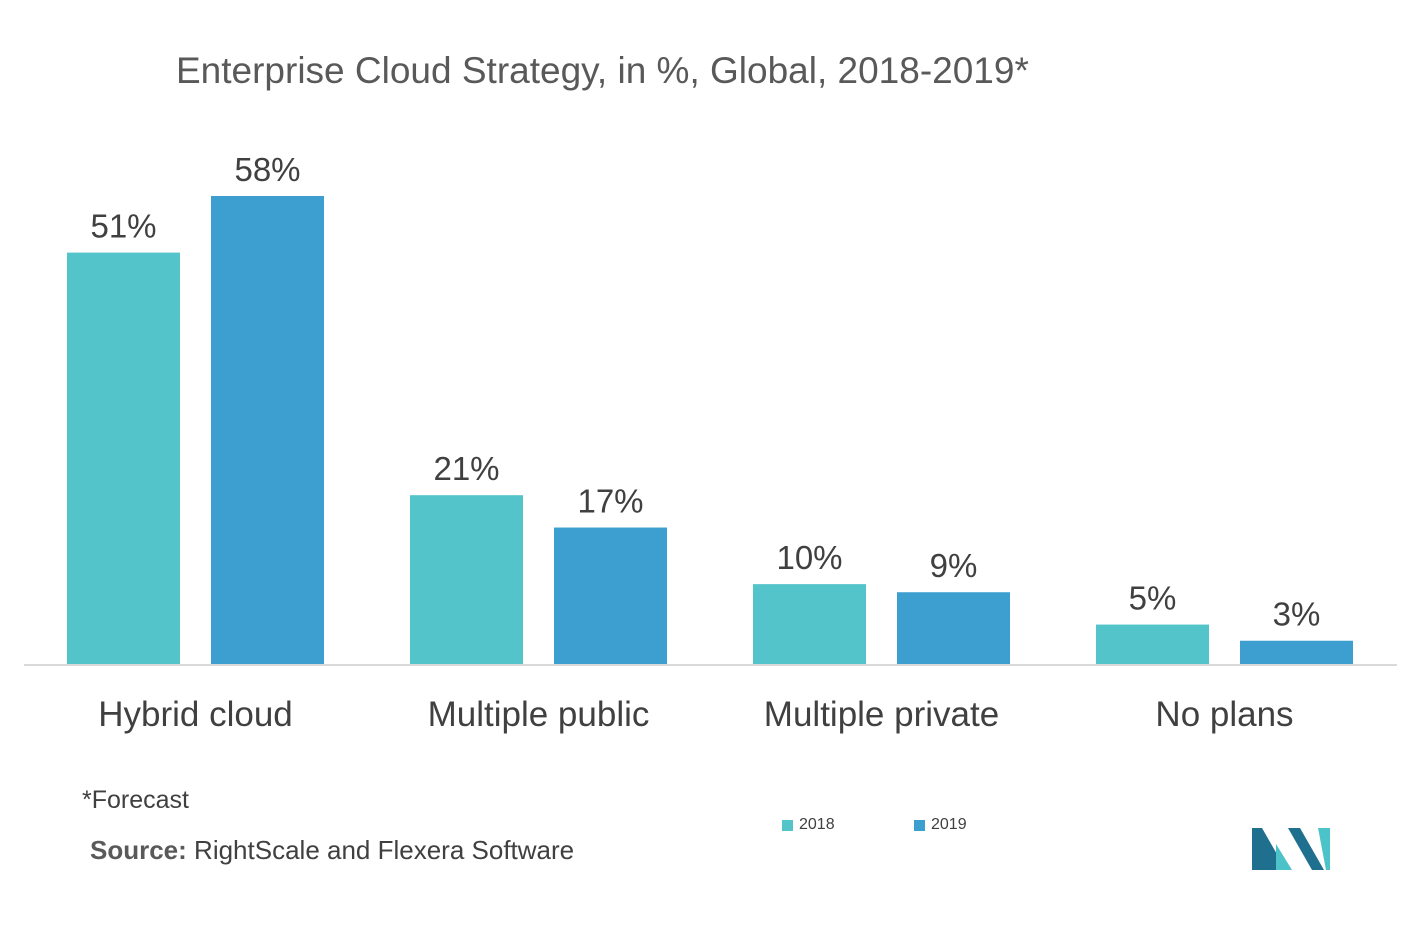  Describe the element at coordinates (1153, 598) in the screenshot. I see `value-label-no-plans-2018: 5%` at that location.